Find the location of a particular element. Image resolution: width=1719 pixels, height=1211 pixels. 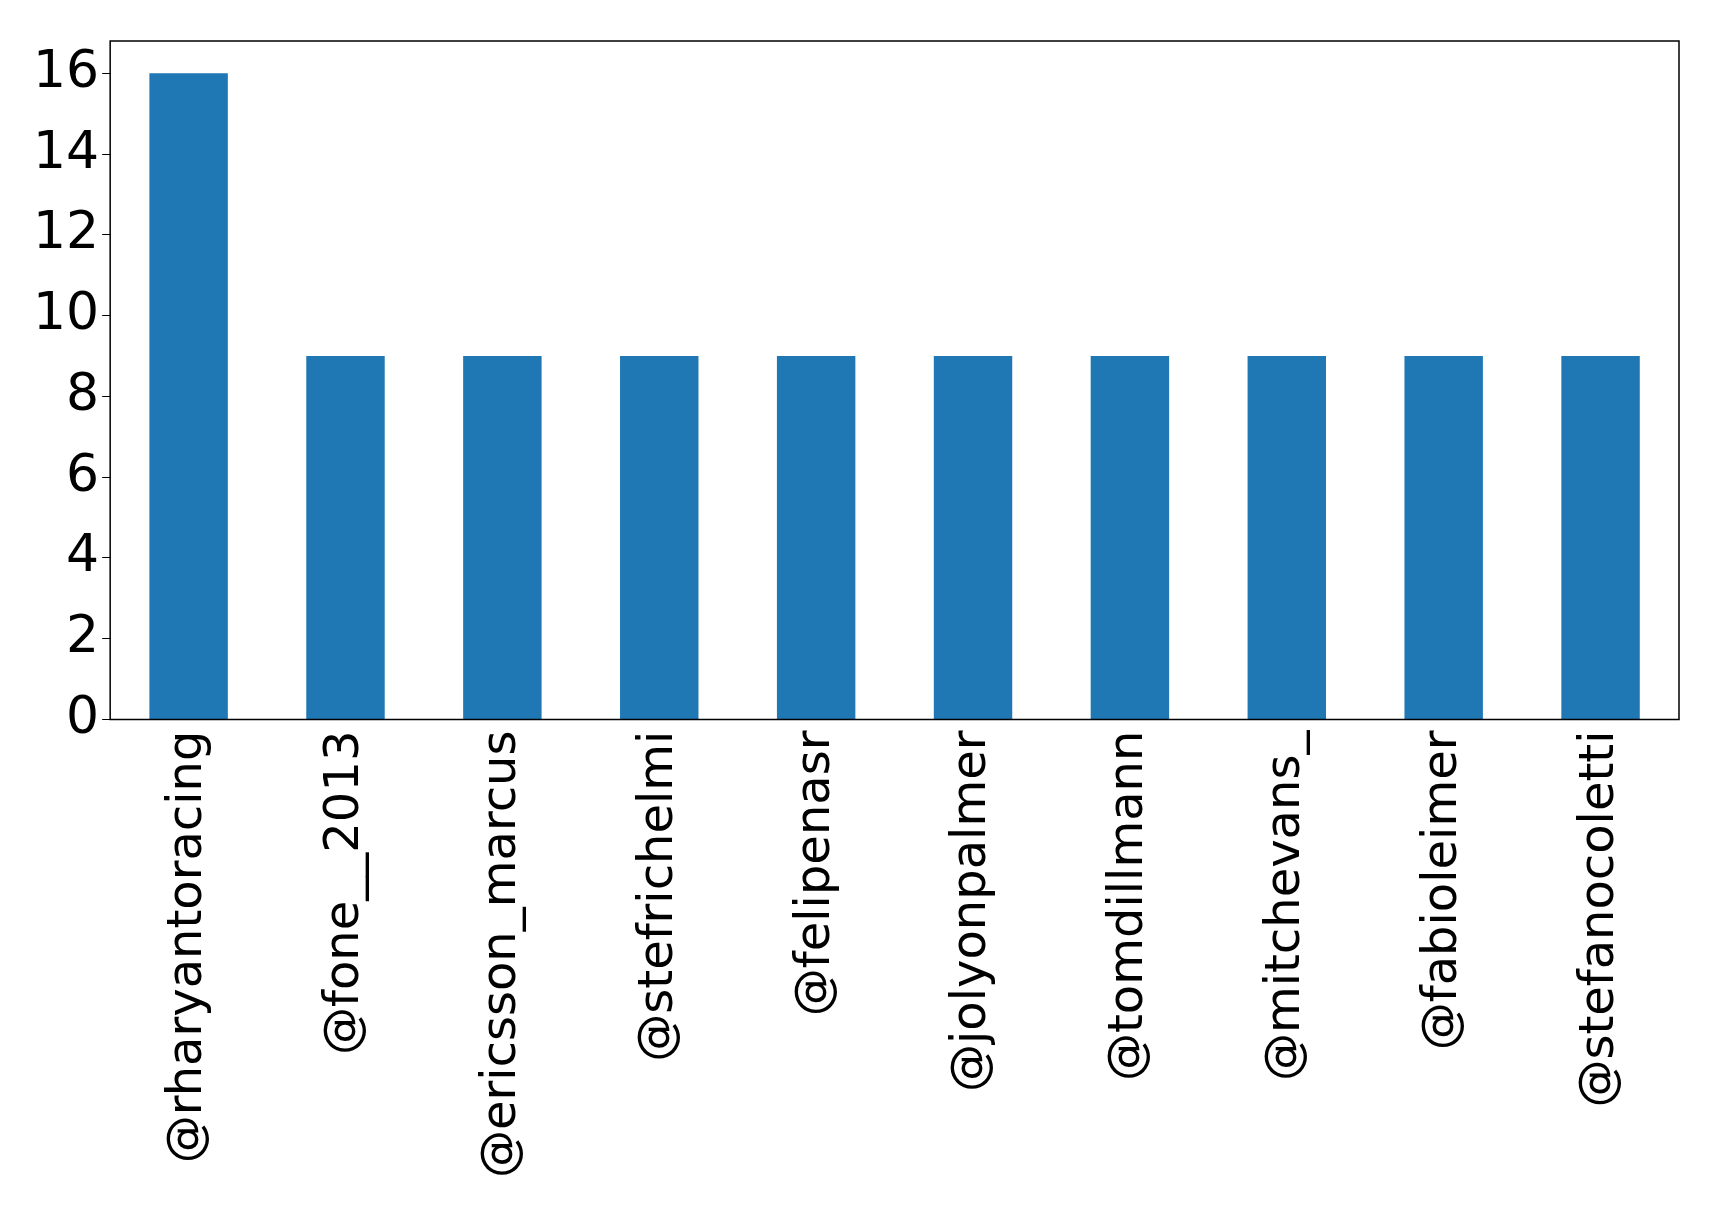

y-tick-label: 6 is located at coordinates (83, 472).